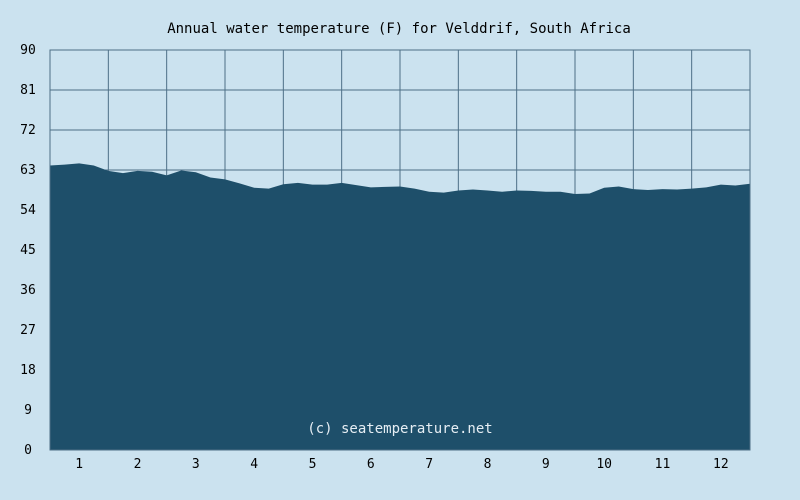  I want to click on x-tick-label: 1, so click(79, 464).